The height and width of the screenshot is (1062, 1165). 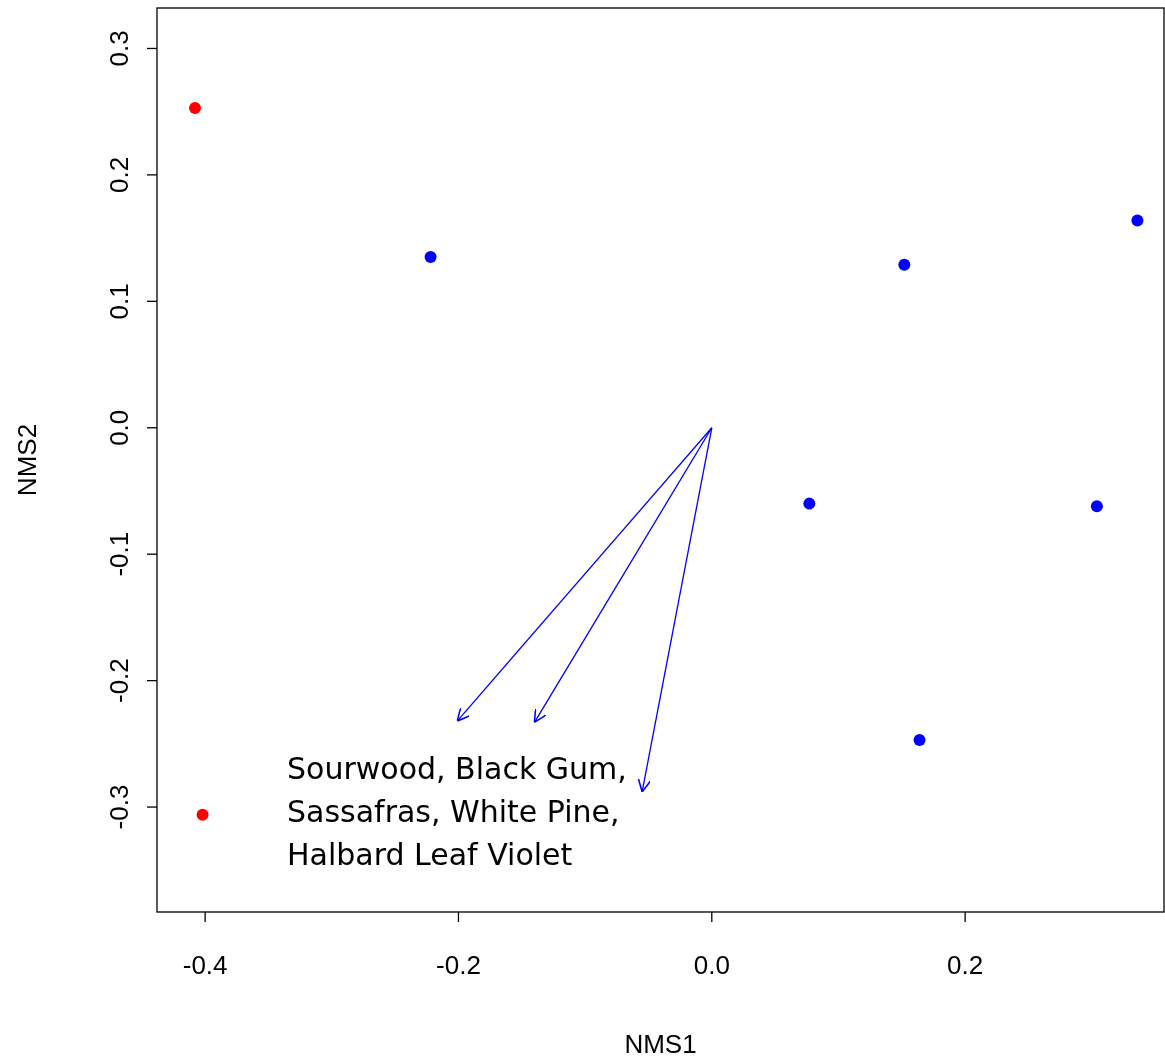 I want to click on x-tick-label: 0.2, so click(x=965, y=965).